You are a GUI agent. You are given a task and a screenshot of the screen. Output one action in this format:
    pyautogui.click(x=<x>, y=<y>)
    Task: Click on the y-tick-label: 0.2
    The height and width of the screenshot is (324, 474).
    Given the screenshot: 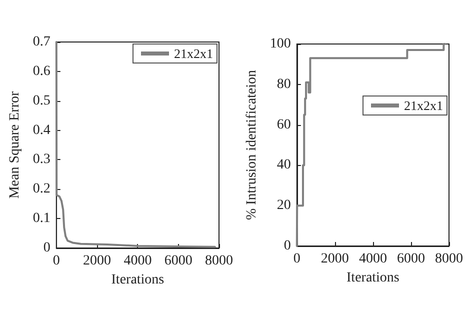 What is the action you would take?
    pyautogui.click(x=41, y=189)
    